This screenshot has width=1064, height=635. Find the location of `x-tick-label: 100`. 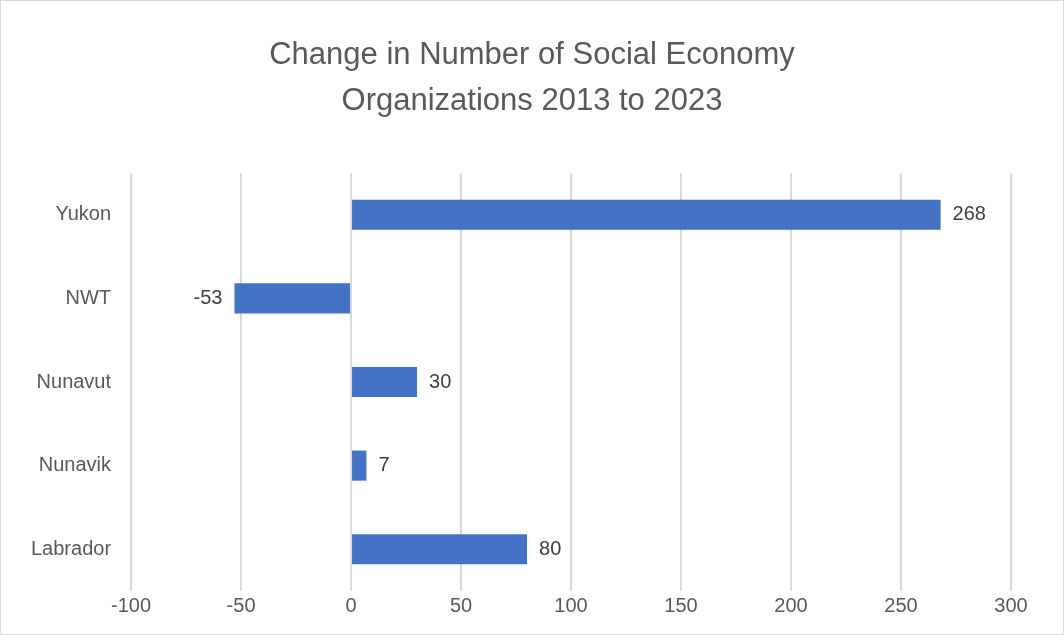

x-tick-label: 100 is located at coordinates (571, 604).